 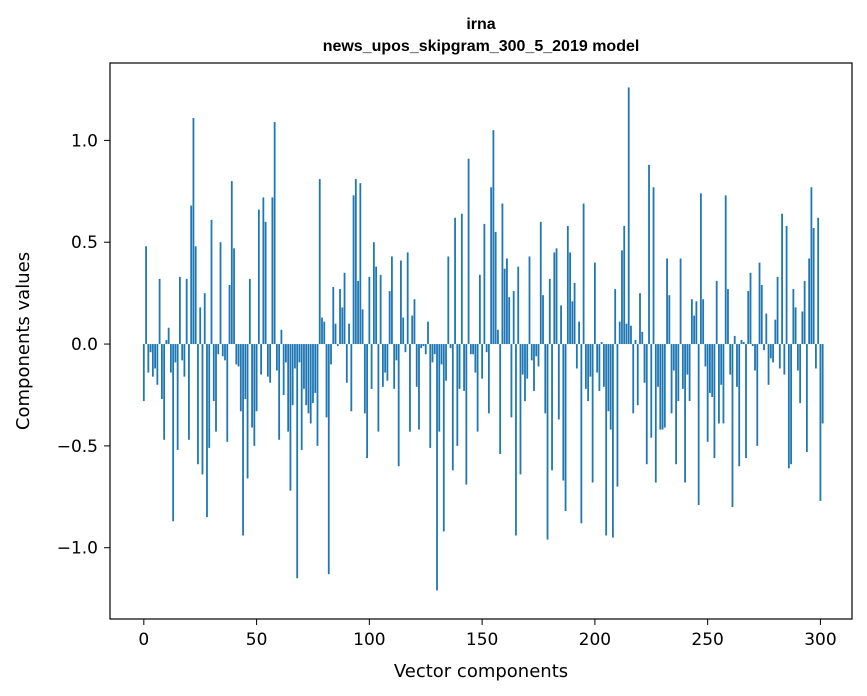 I want to click on y-tick-label: 0.5, so click(x=84, y=243).